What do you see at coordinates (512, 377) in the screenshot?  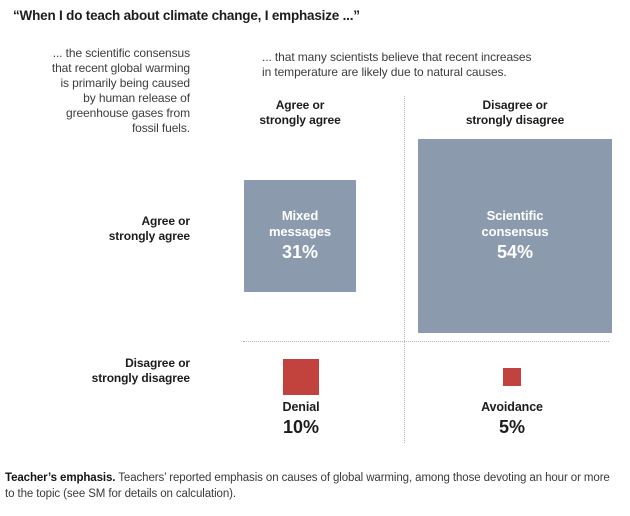 I see `avoidance-square` at bounding box center [512, 377].